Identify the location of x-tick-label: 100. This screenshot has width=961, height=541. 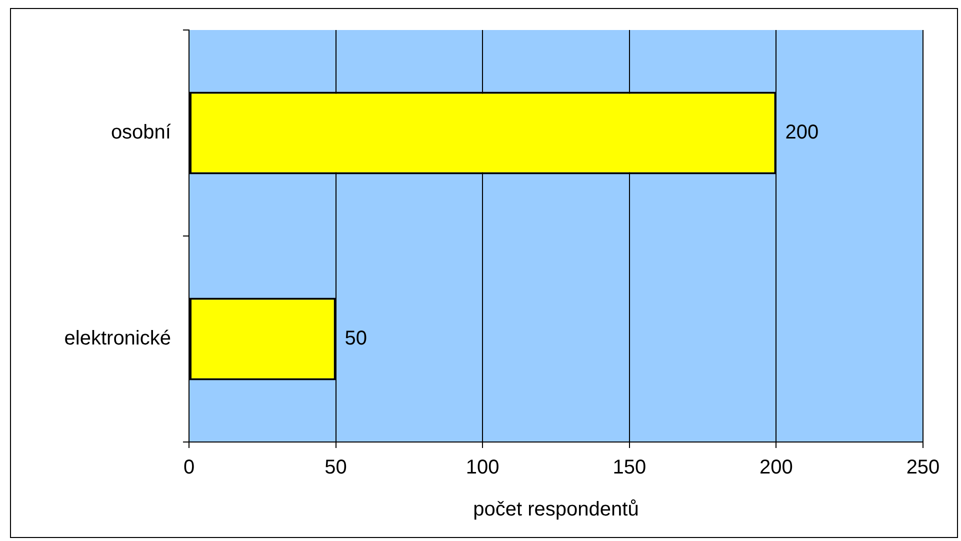
(483, 467).